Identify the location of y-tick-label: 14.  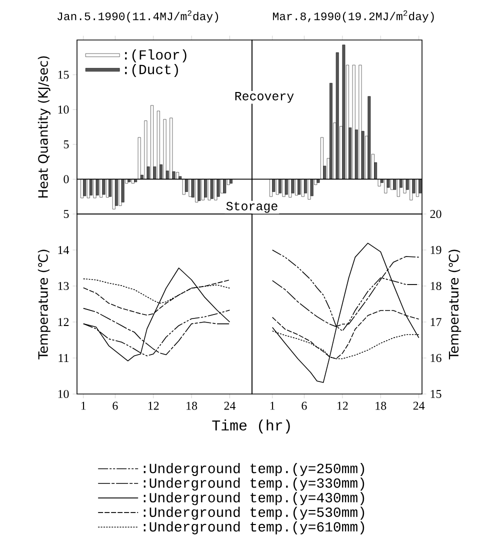
(64, 250).